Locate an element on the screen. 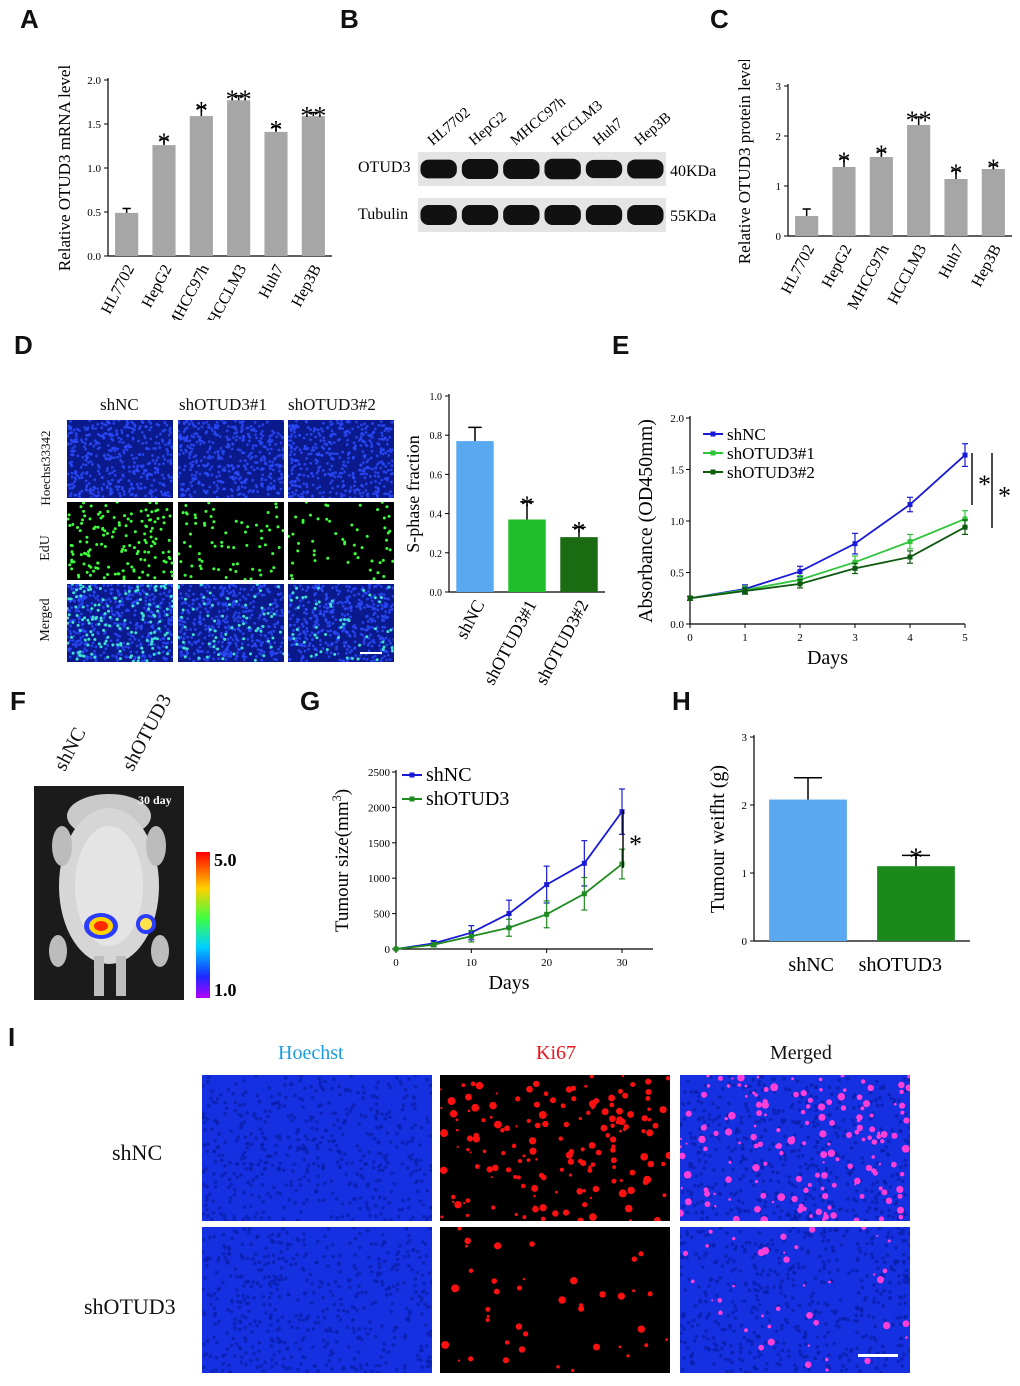 The width and height of the screenshot is (1020, 1386). legend-label: shNC is located at coordinates (746, 434).